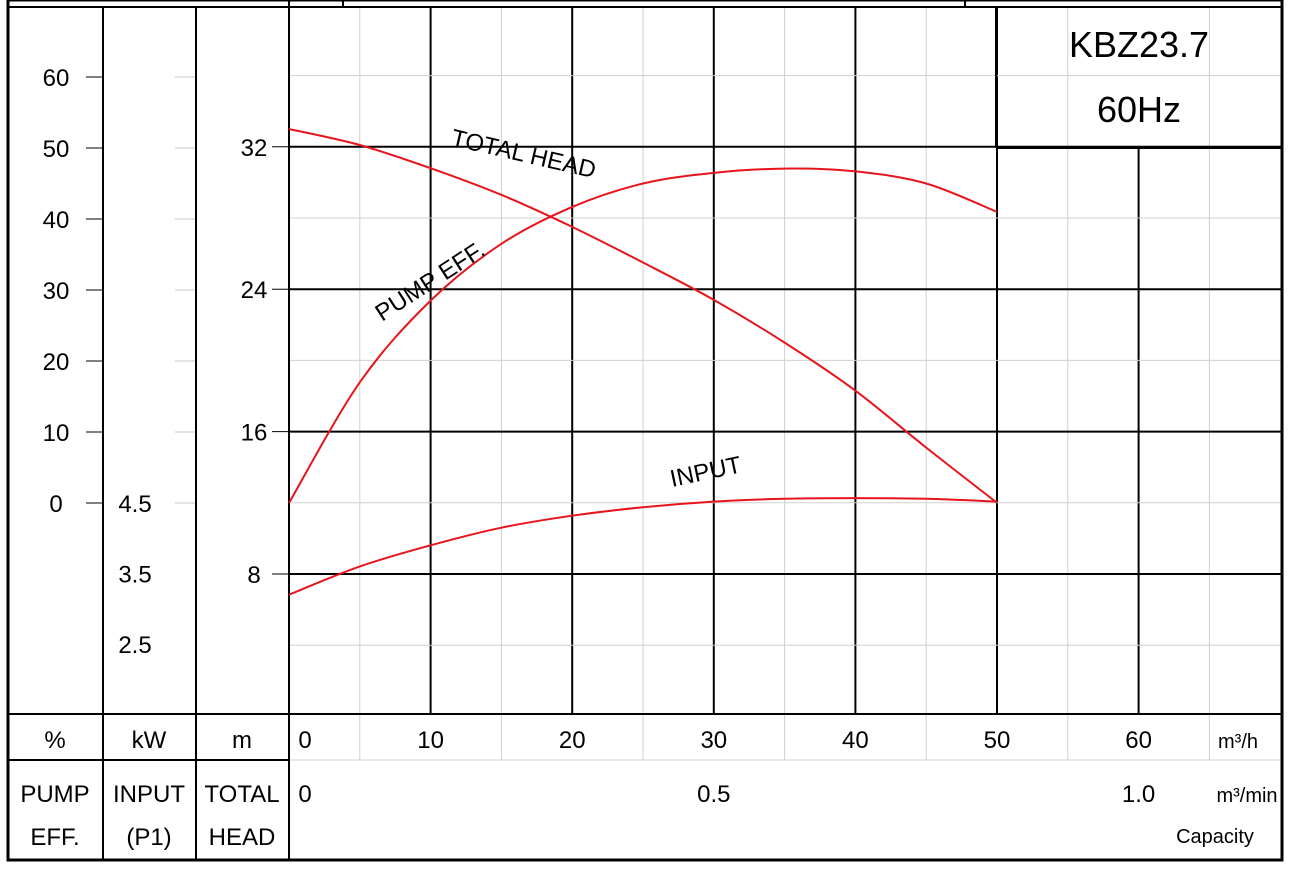  I want to click on head-tick-label: 8, so click(253, 575).